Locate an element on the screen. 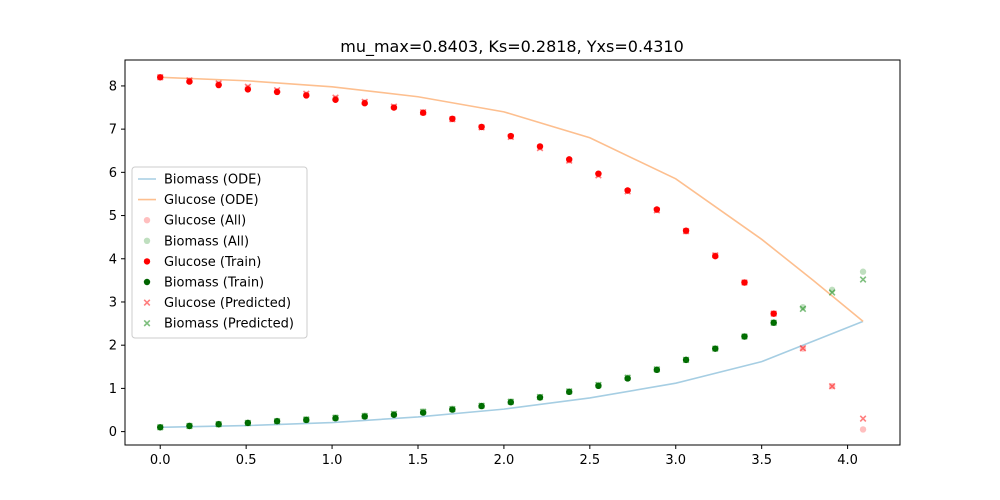  y-tick-label: 1 is located at coordinates (113, 389).